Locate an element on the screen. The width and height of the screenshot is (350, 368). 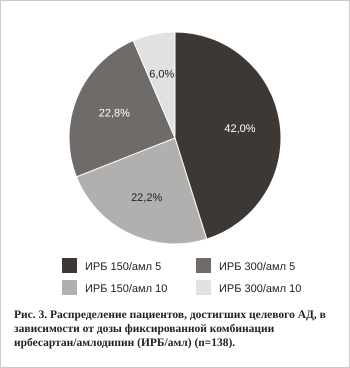
legend-label: ИРБ 150/амл 5 is located at coordinates (123, 267).